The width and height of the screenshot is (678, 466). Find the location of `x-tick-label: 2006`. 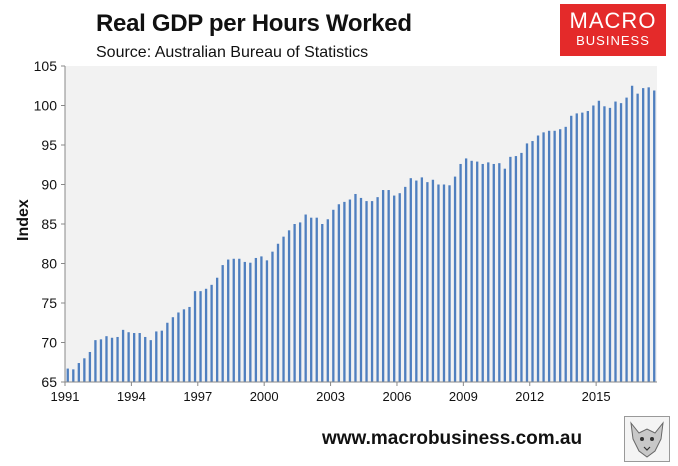

x-tick-label: 2006 is located at coordinates (397, 396).